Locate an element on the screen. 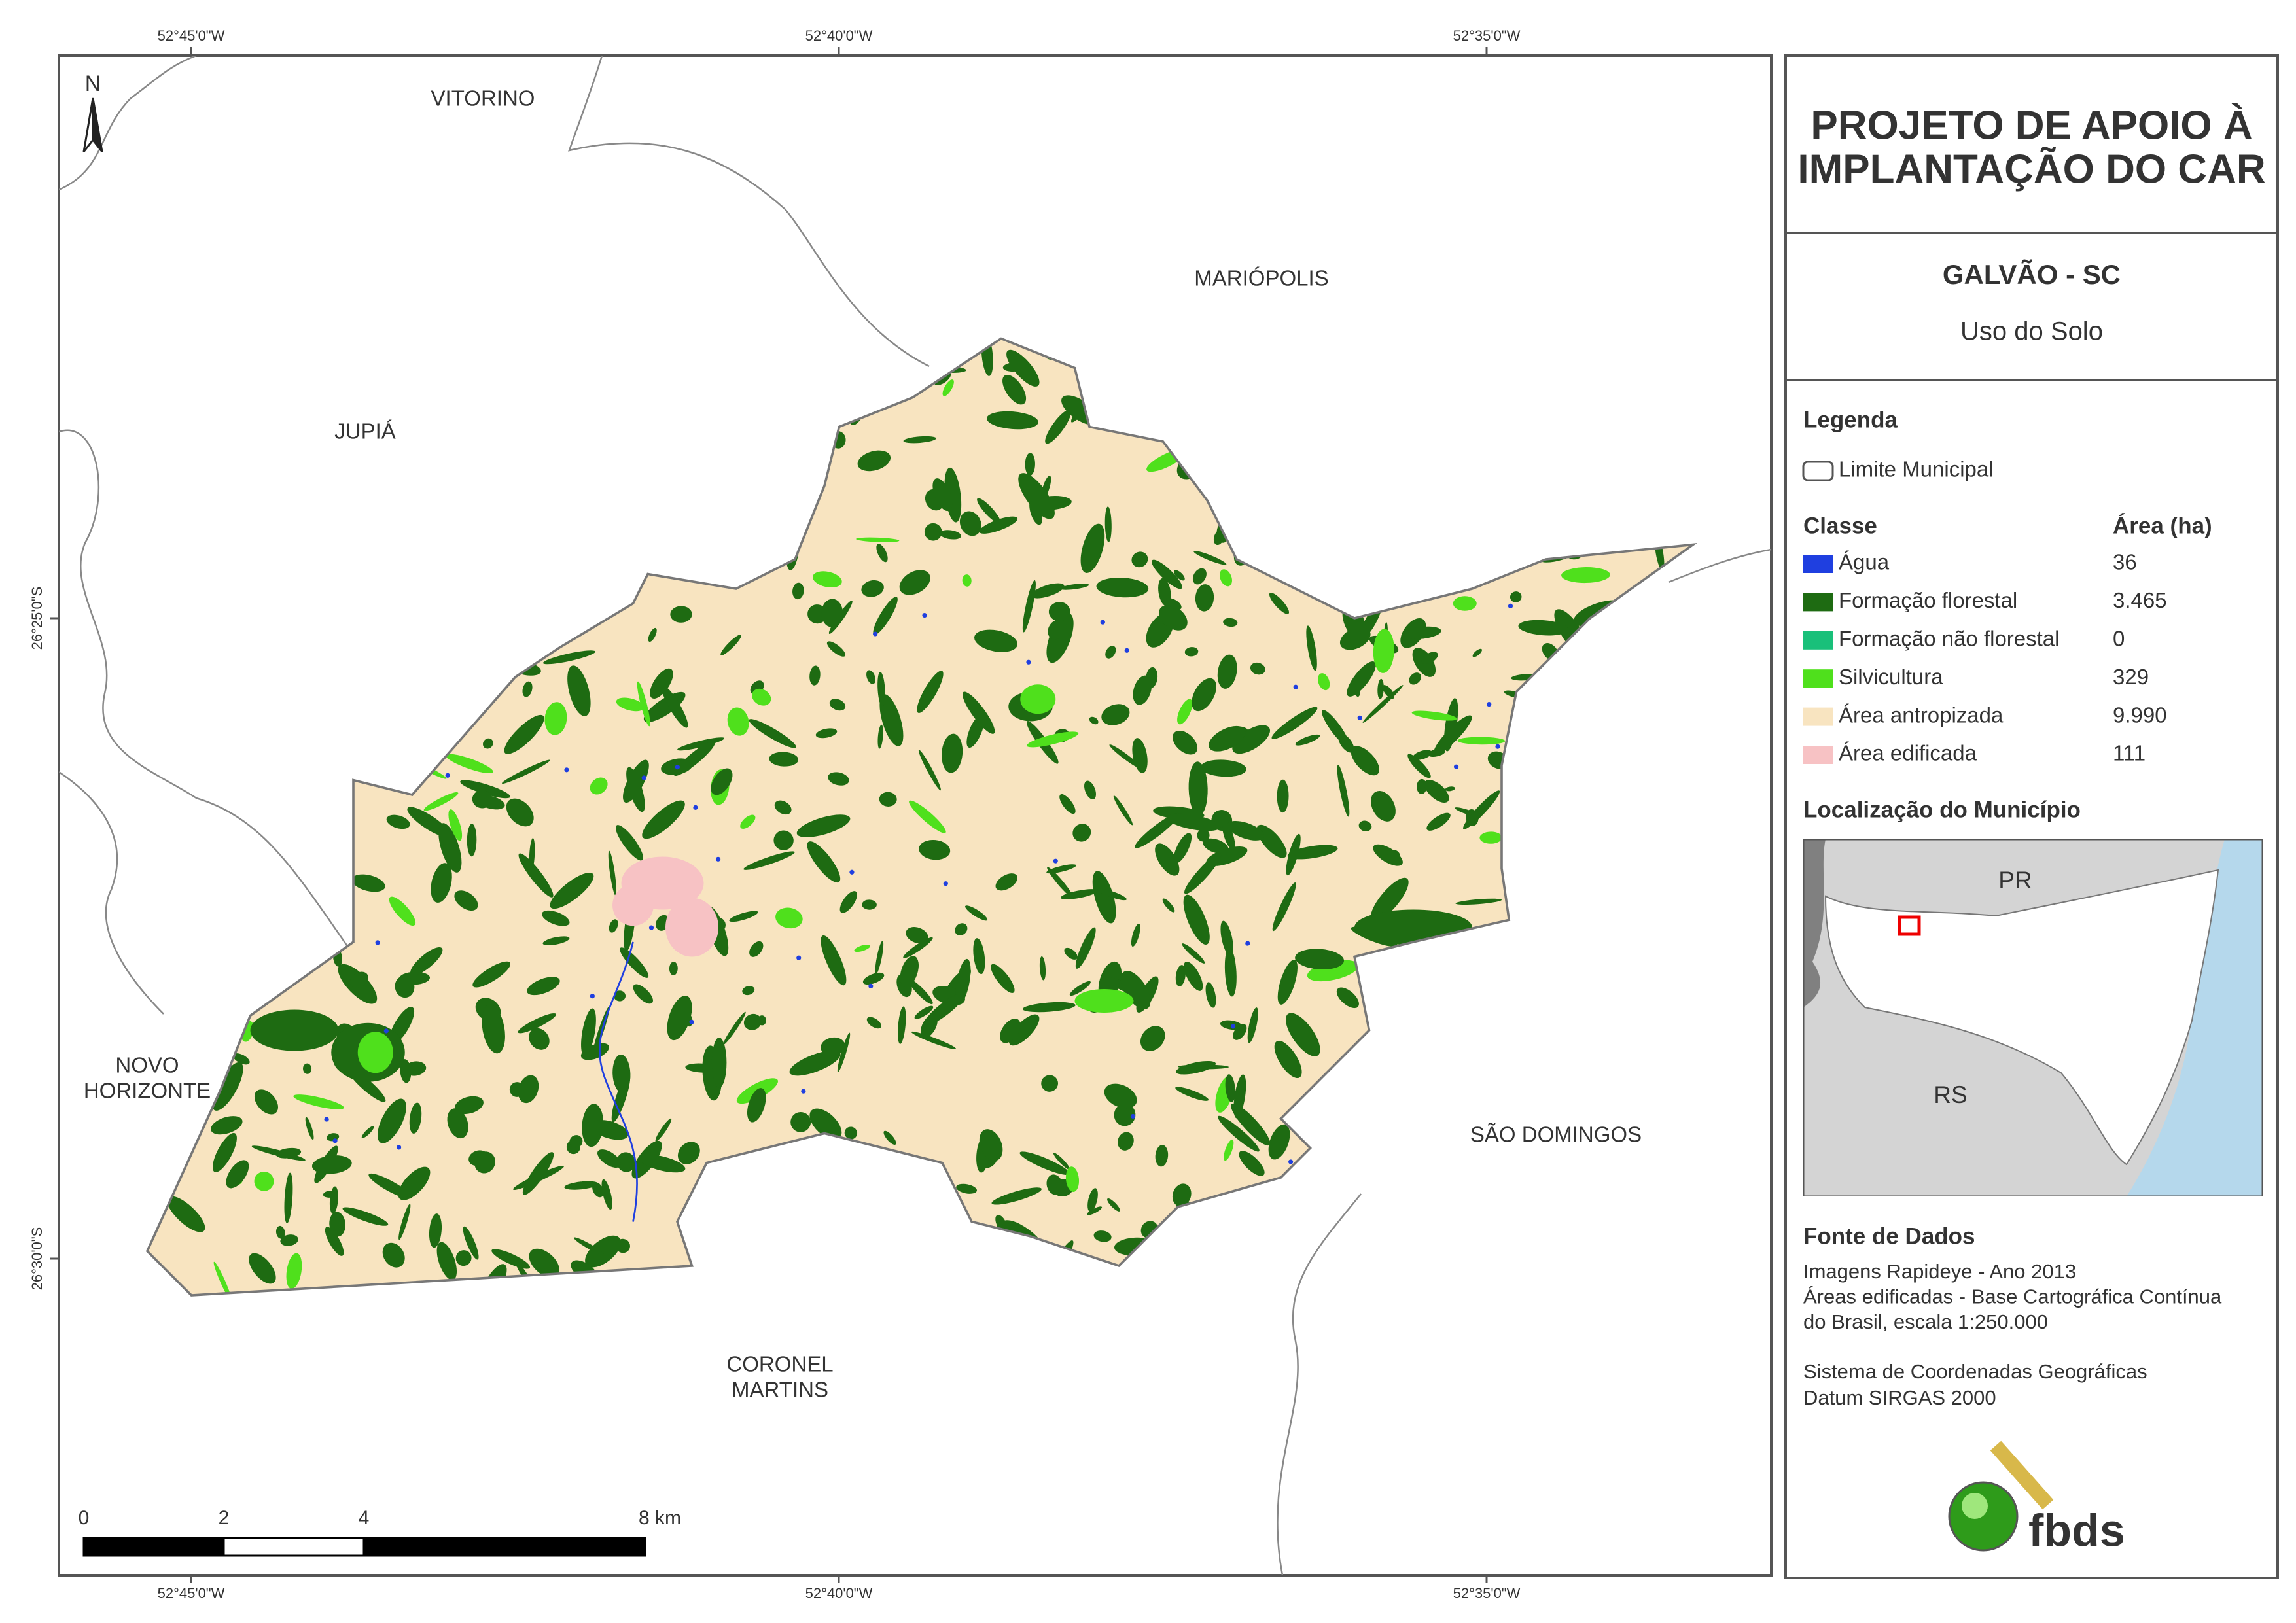 Image resolution: width=2296 pixels, height=1623 pixels. location-inset is located at coordinates (2033, 1018).